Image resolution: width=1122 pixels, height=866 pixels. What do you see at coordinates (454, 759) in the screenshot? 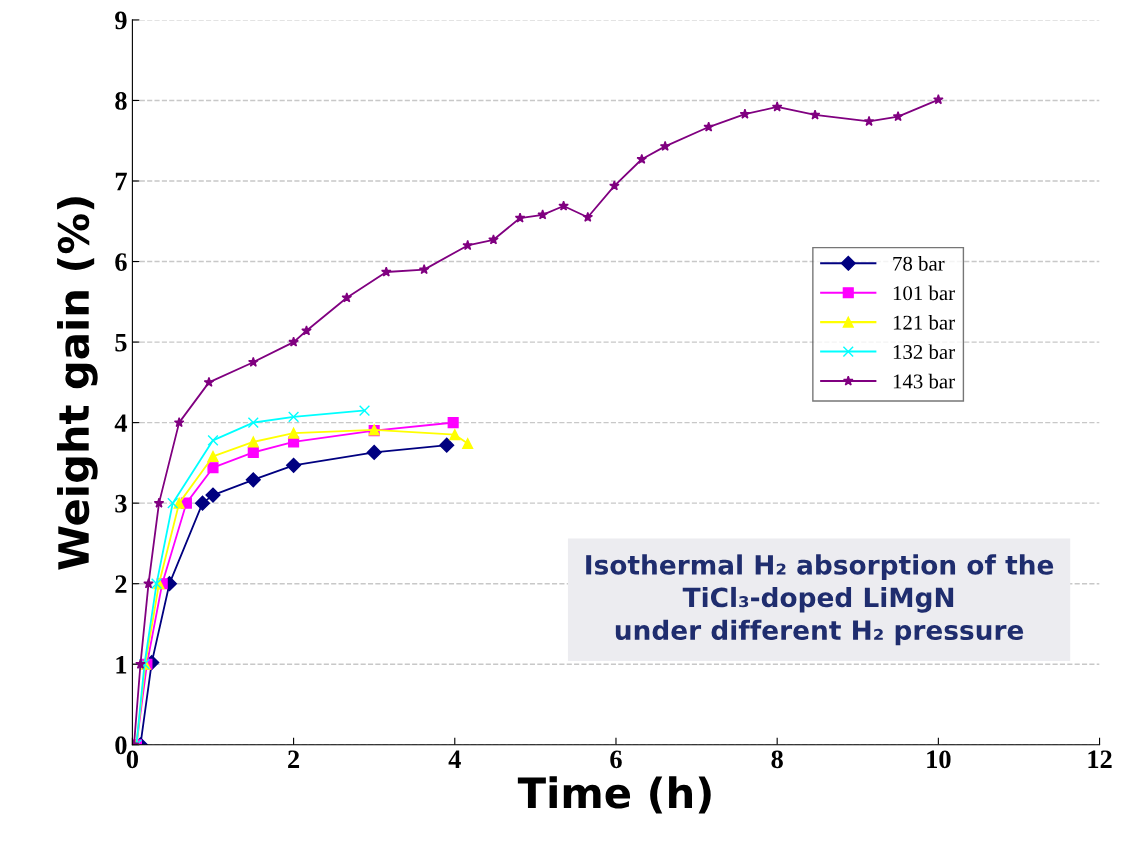
I see `x-tick-label: 4` at bounding box center [454, 759].